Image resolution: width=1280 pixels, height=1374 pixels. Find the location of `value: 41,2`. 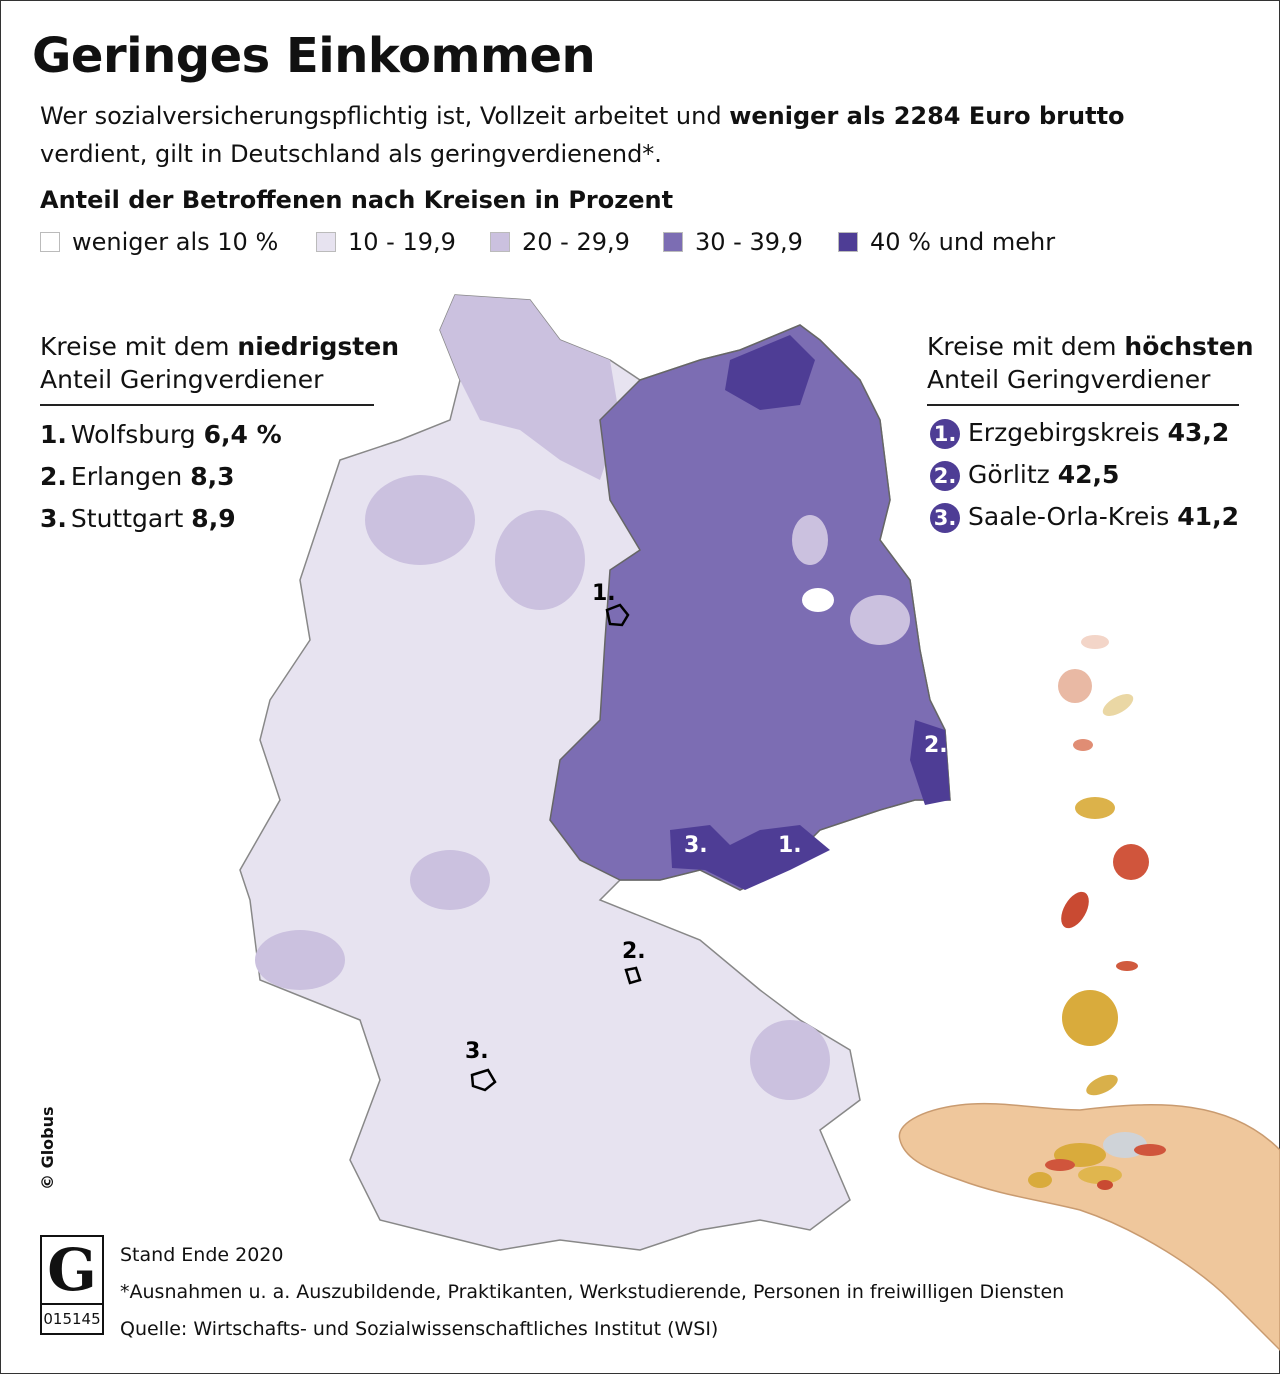

value: 41,2 is located at coordinates (1208, 516).